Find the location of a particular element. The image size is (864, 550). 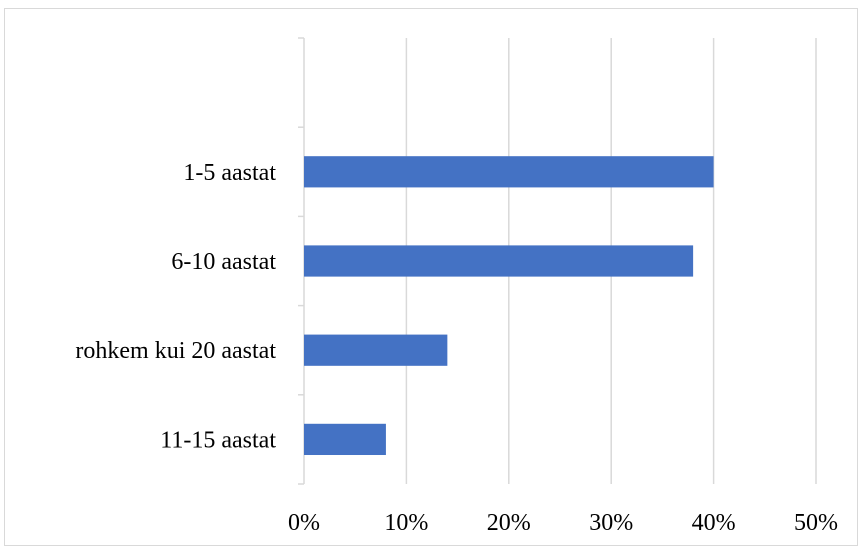

category-label: 1-5 aastat is located at coordinates (229, 173).